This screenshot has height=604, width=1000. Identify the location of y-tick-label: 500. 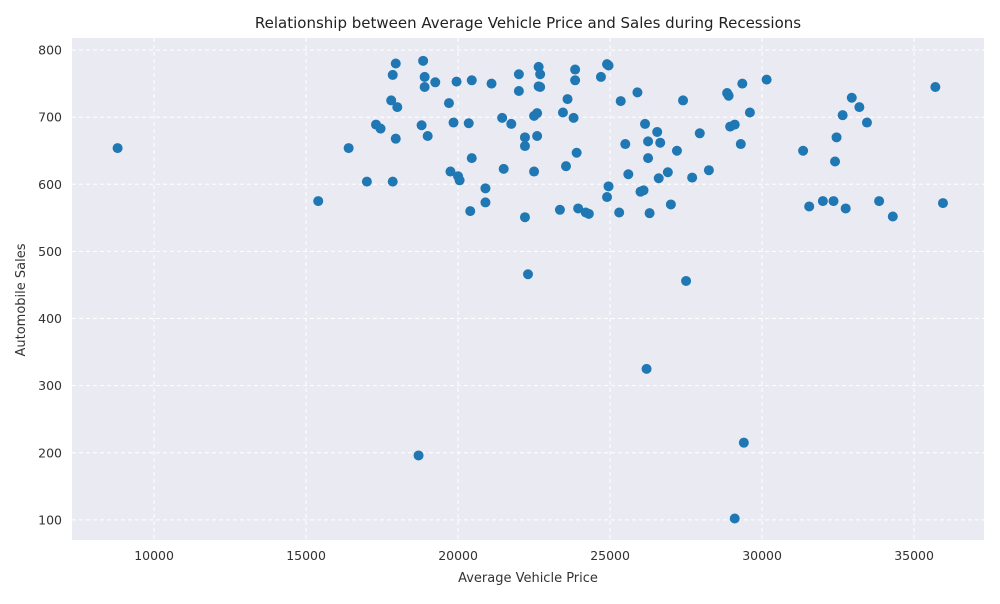
(50, 251).